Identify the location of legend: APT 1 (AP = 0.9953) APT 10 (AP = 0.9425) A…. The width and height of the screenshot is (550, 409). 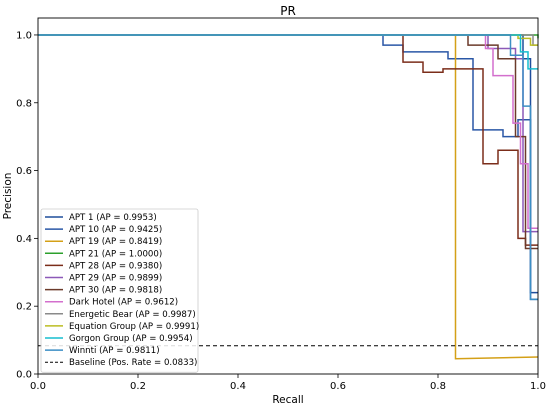
(119, 290).